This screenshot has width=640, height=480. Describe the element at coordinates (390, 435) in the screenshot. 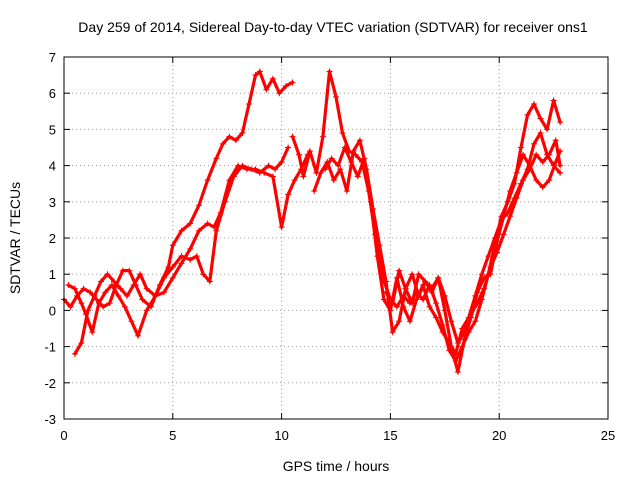

I see `x-tick-label: 15` at that location.